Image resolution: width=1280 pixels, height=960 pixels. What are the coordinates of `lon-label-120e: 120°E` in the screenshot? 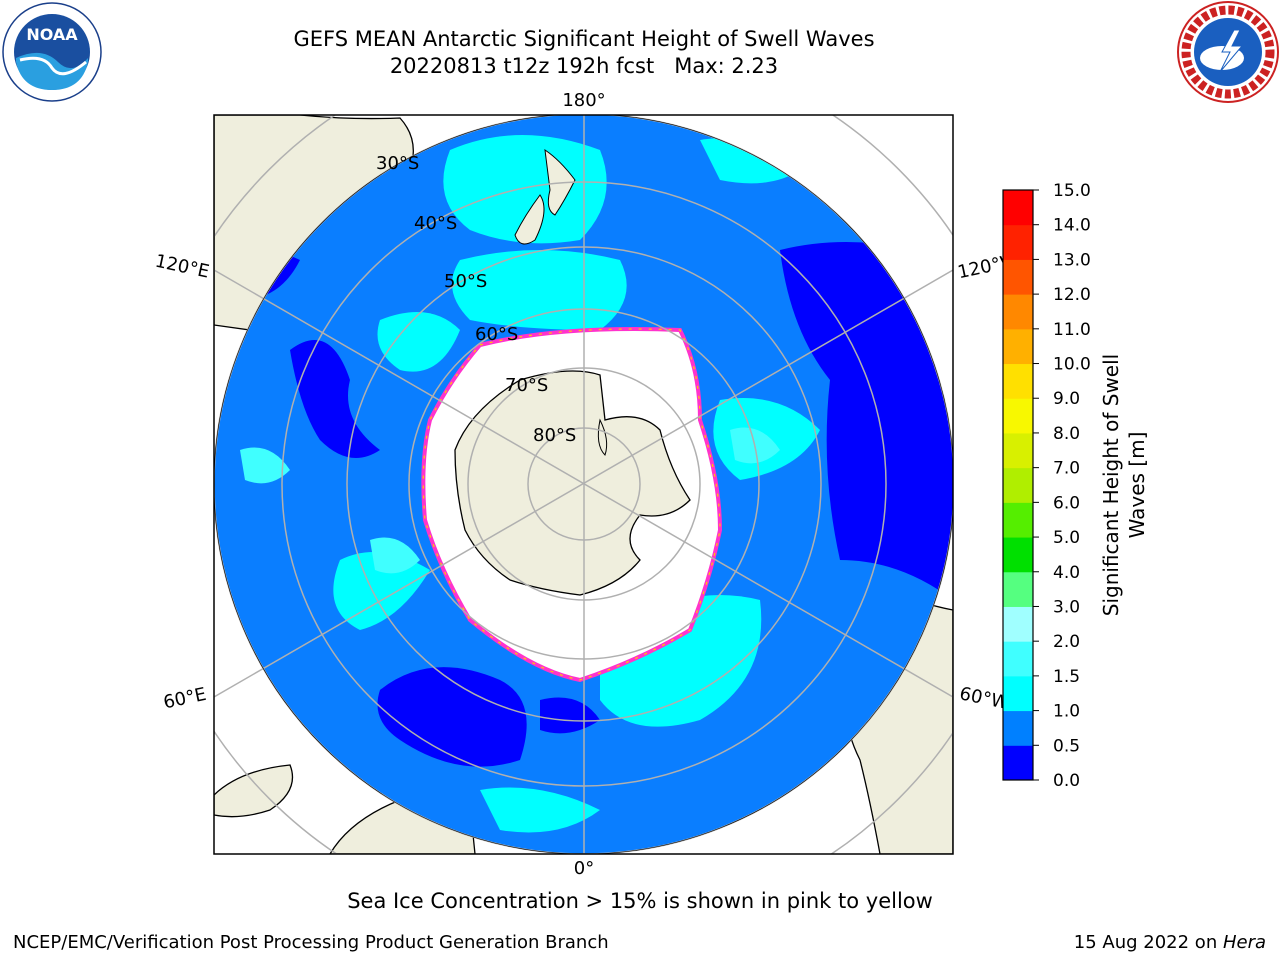 It's located at (182, 267).